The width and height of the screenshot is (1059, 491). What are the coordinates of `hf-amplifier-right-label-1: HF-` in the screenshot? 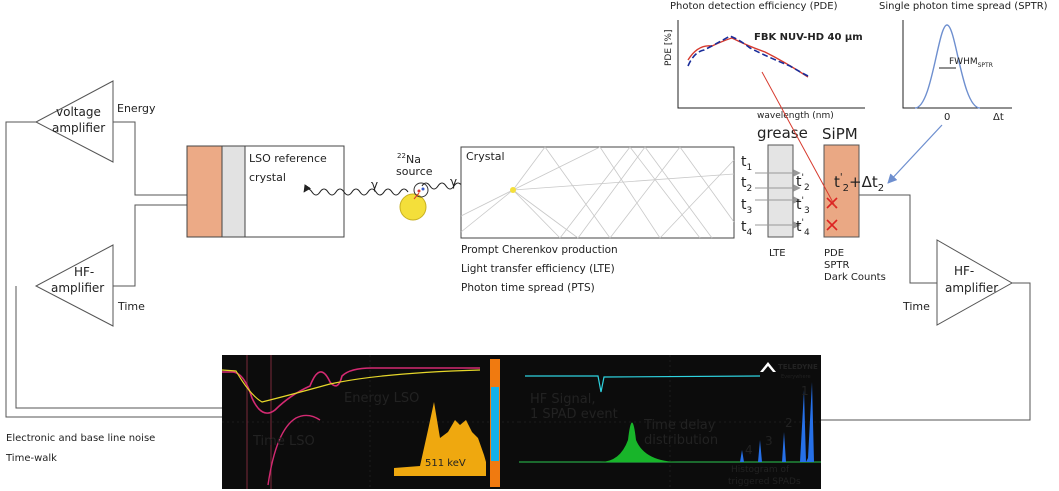 It's located at (964, 271).